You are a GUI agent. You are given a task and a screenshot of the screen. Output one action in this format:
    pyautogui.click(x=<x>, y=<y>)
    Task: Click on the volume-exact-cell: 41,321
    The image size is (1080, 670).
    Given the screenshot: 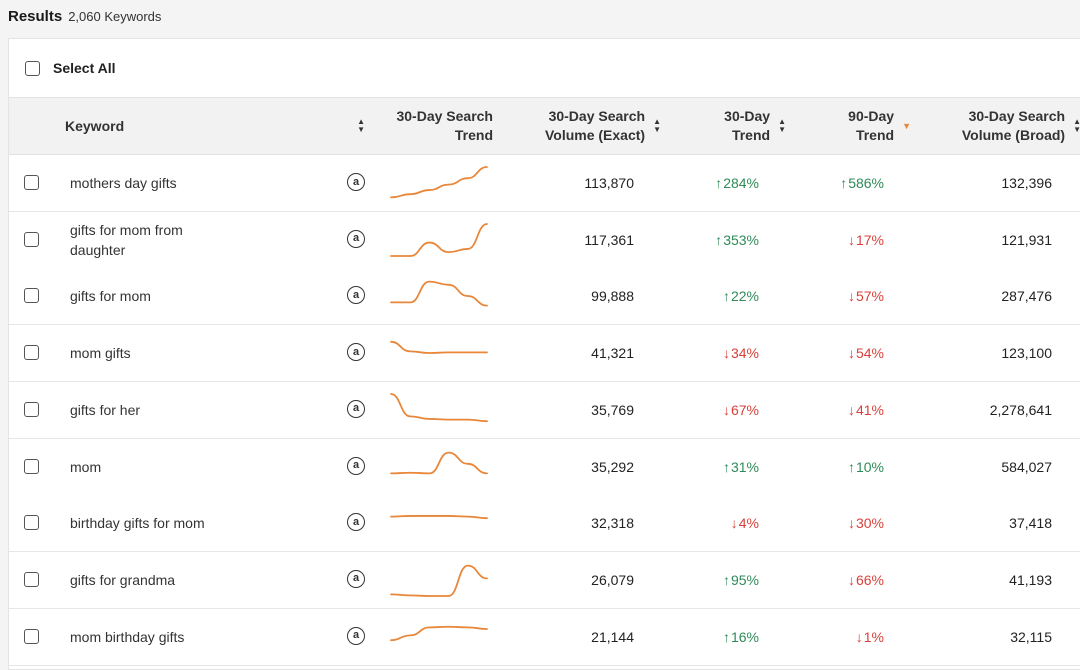 What is the action you would take?
    pyautogui.click(x=612, y=353)
    